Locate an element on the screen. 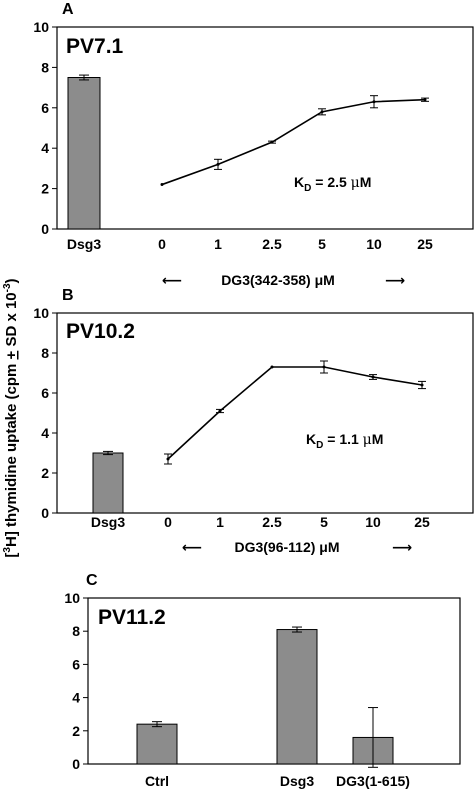 This screenshot has height=792, width=474. y-label-part: SD x 10 is located at coordinates (11, 321).